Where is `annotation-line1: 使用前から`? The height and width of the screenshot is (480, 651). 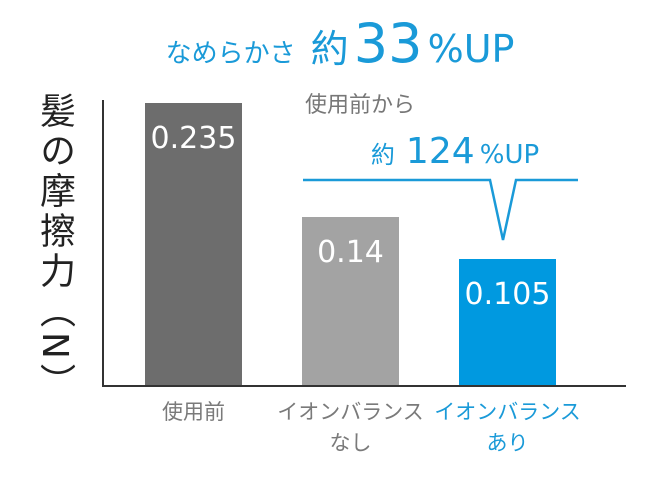
annotation-line1: 使用前から is located at coordinates (360, 105).